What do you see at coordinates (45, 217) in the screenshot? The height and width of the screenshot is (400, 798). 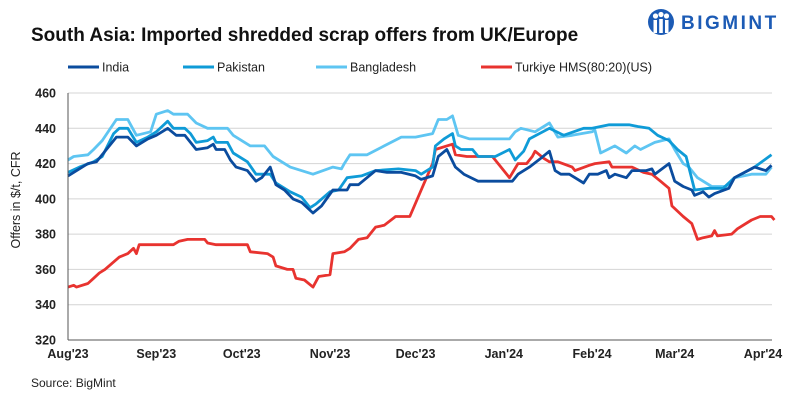 I see `y-axis-ticks: 320 340 360 380 400 420 440 460` at bounding box center [45, 217].